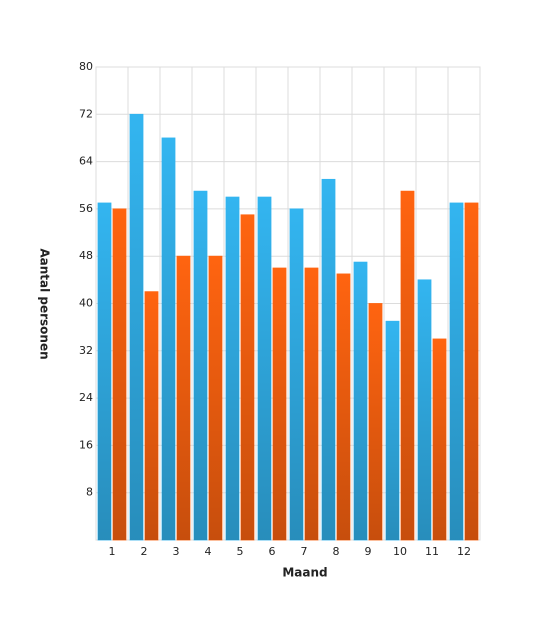 This screenshot has width=544, height=628. I want to click on x-tick-label: 6, so click(272, 551).